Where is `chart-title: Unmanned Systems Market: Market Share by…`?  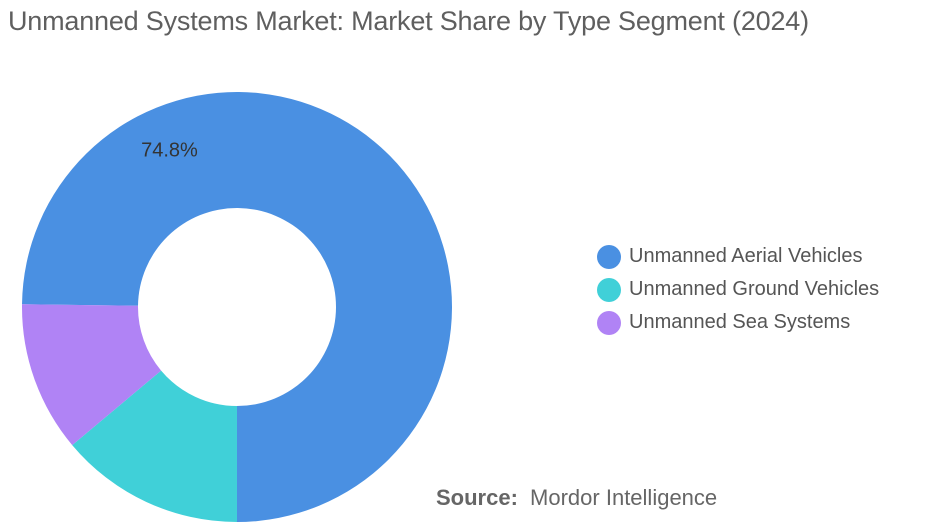 chart-title: Unmanned Systems Market: Market Share by… is located at coordinates (408, 21).